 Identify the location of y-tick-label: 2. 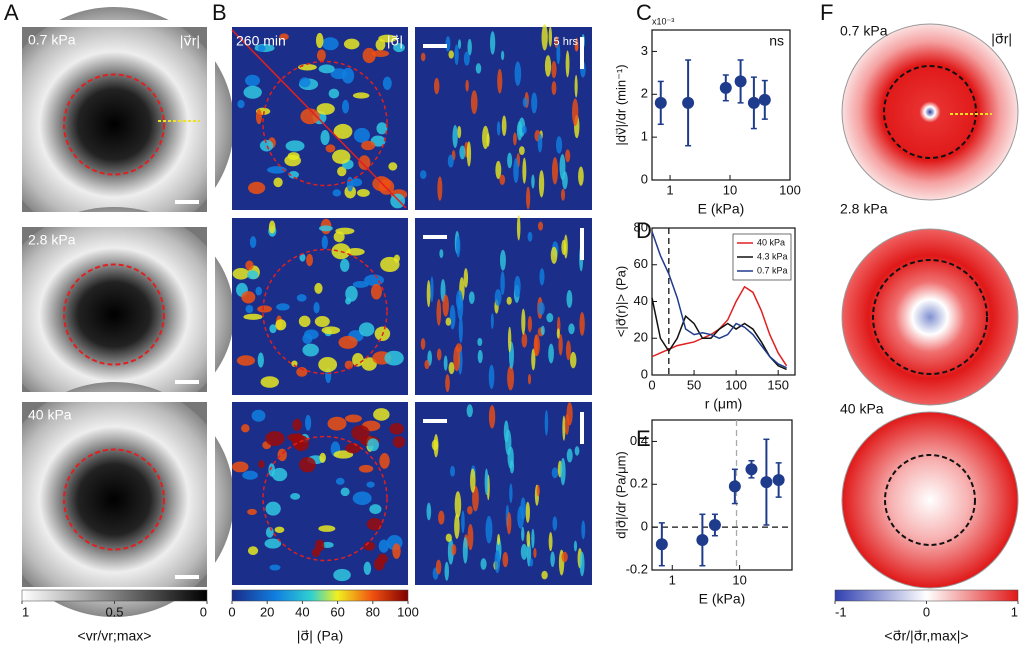
(644, 93).